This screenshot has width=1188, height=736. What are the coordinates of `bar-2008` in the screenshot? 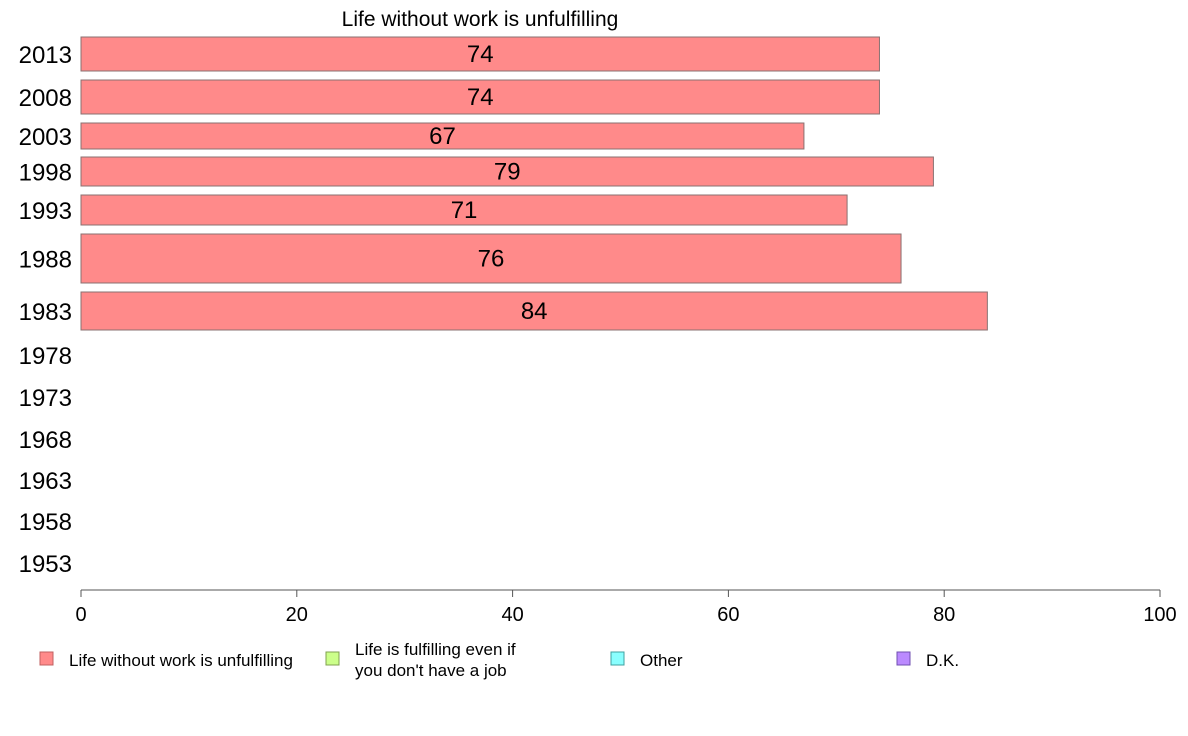 It's located at (480, 97).